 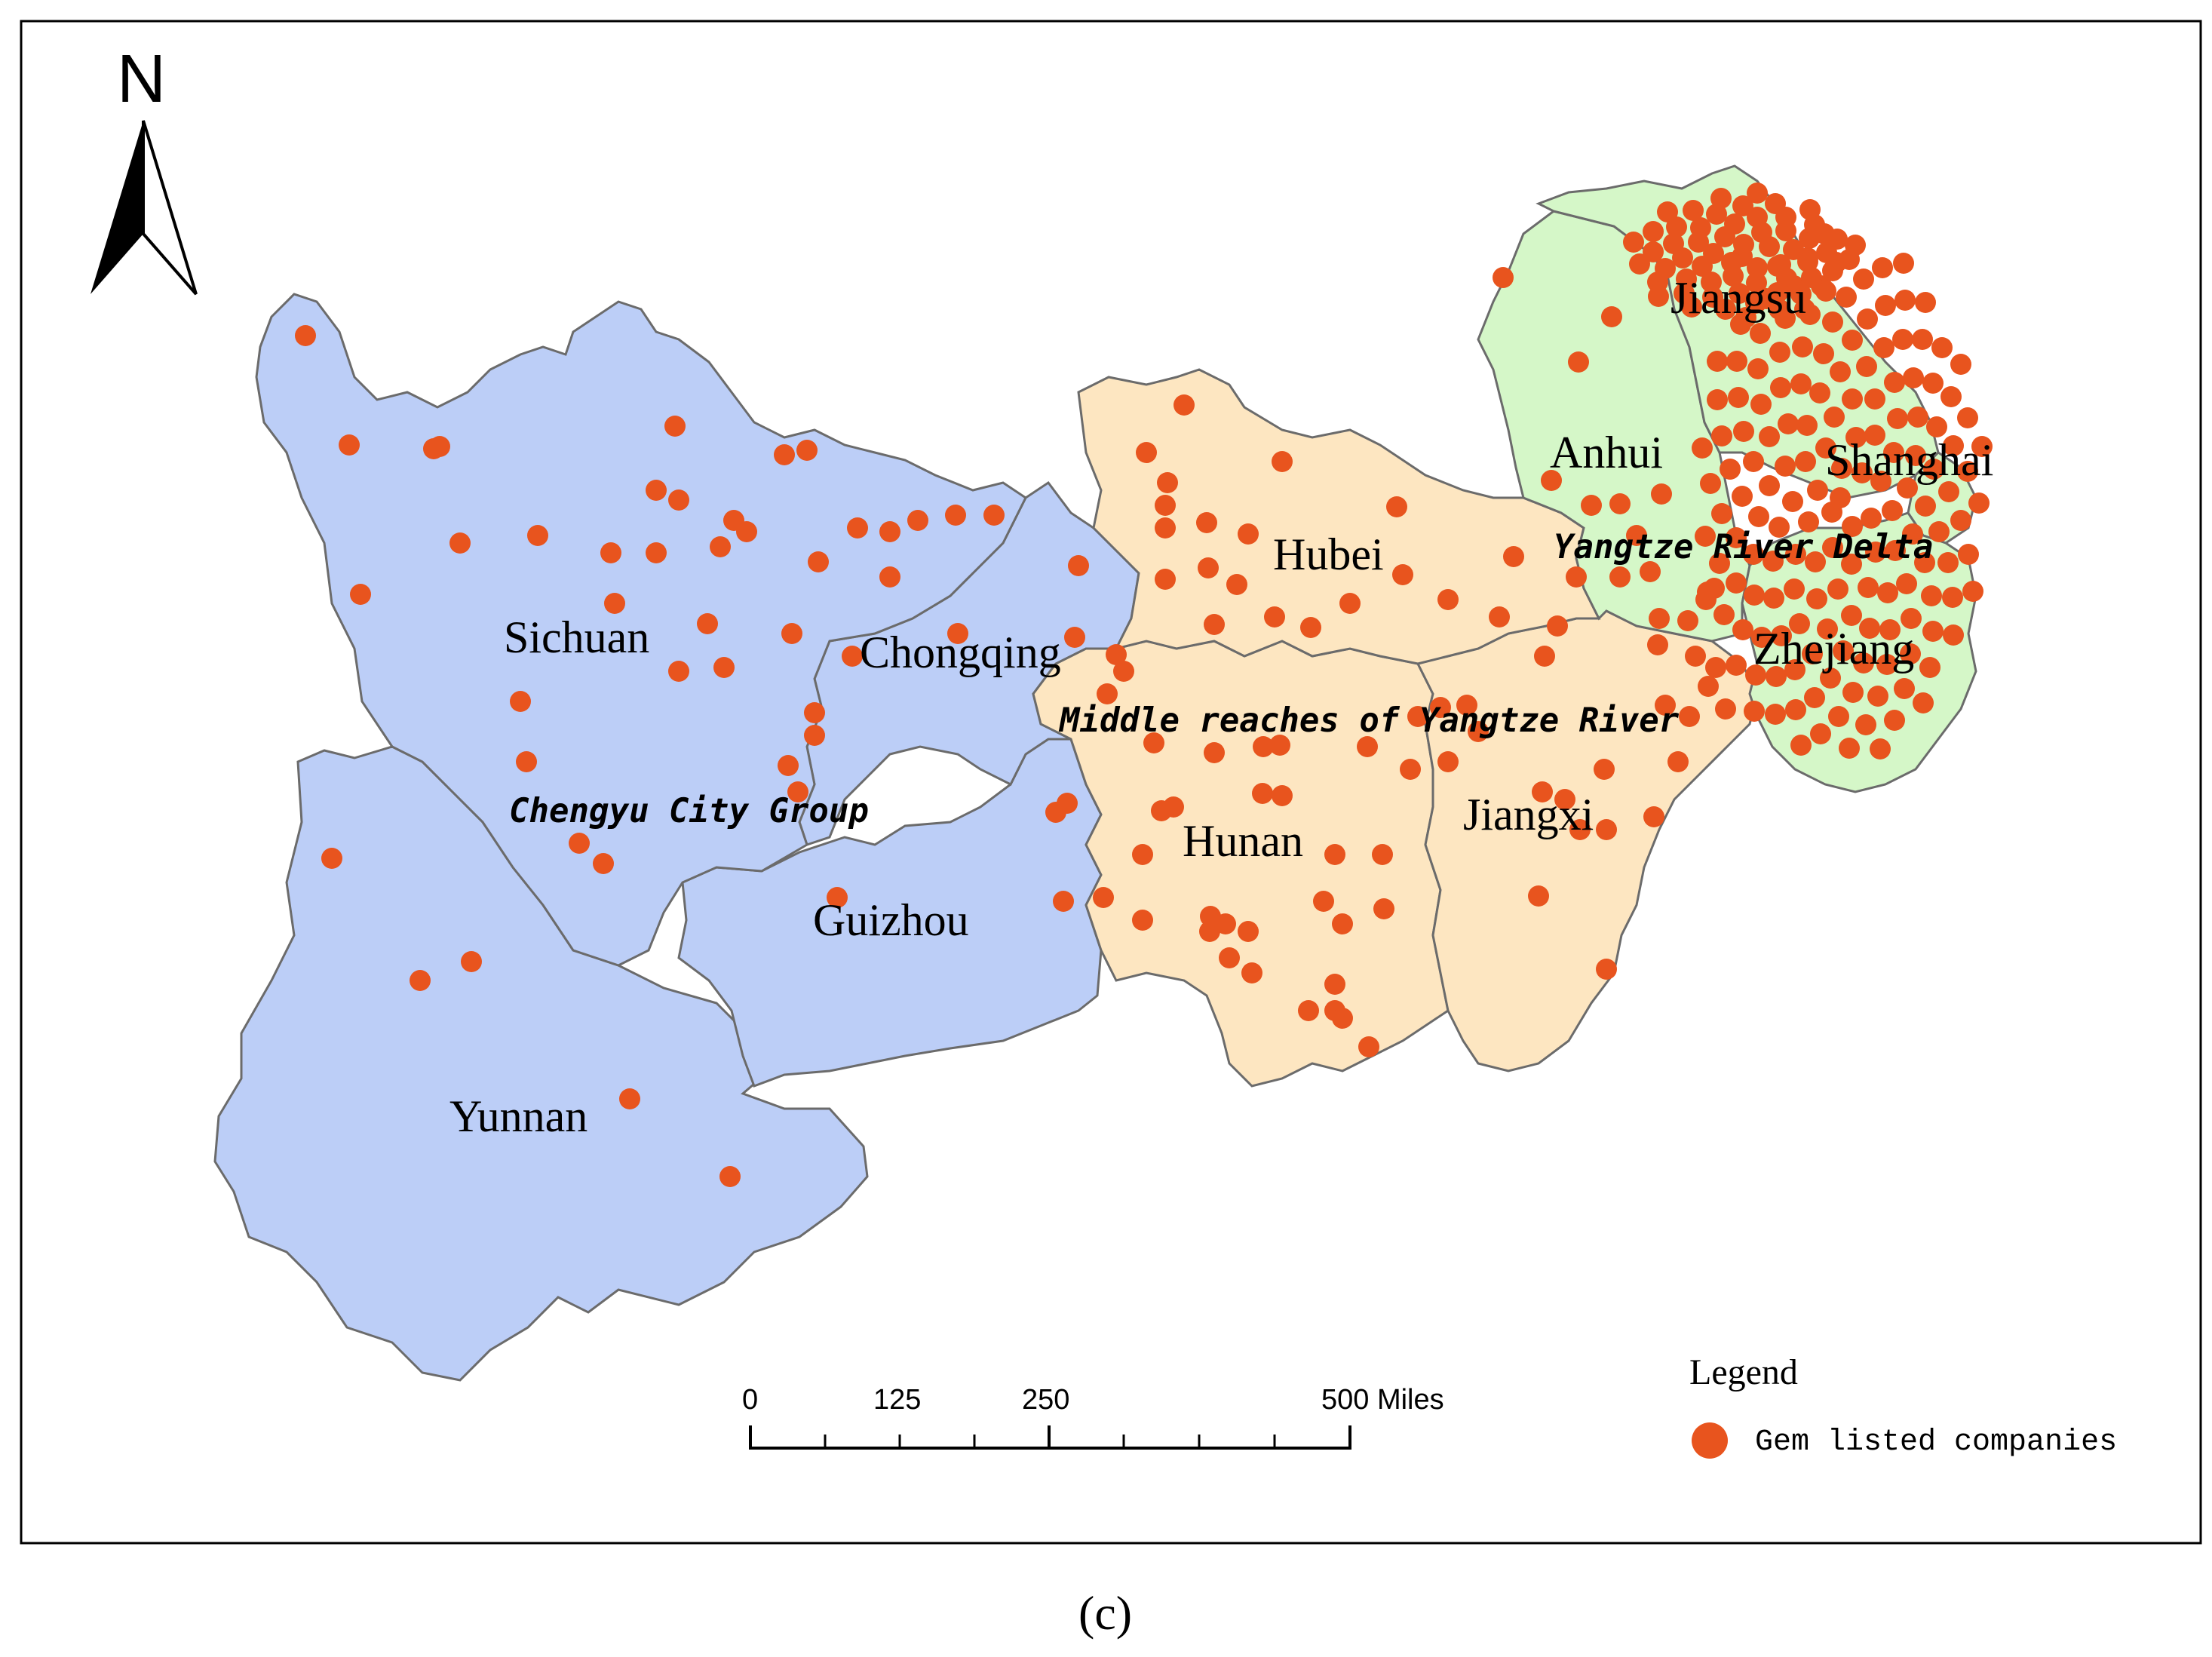 What do you see at coordinates (1328, 554) in the screenshot?
I see `label-hubei: Hubei` at bounding box center [1328, 554].